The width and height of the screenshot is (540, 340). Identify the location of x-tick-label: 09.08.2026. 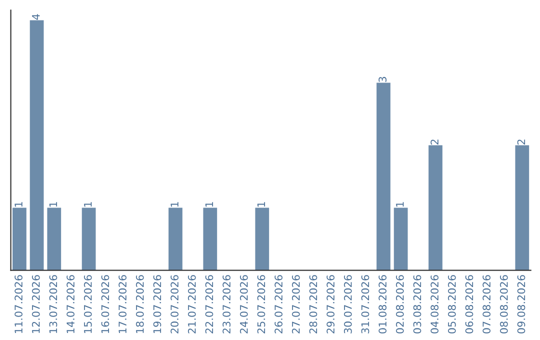
(521, 304).